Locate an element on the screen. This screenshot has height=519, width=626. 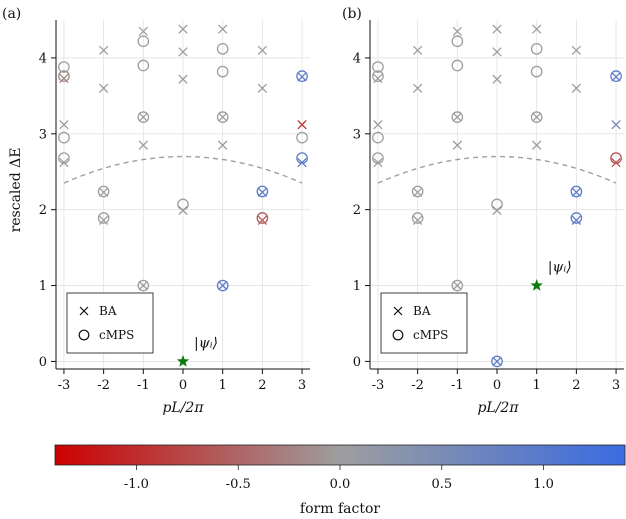
colorbar: -1.0 -0.5 0.0 0.5 1.0 form factor is located at coordinates (340, 480).